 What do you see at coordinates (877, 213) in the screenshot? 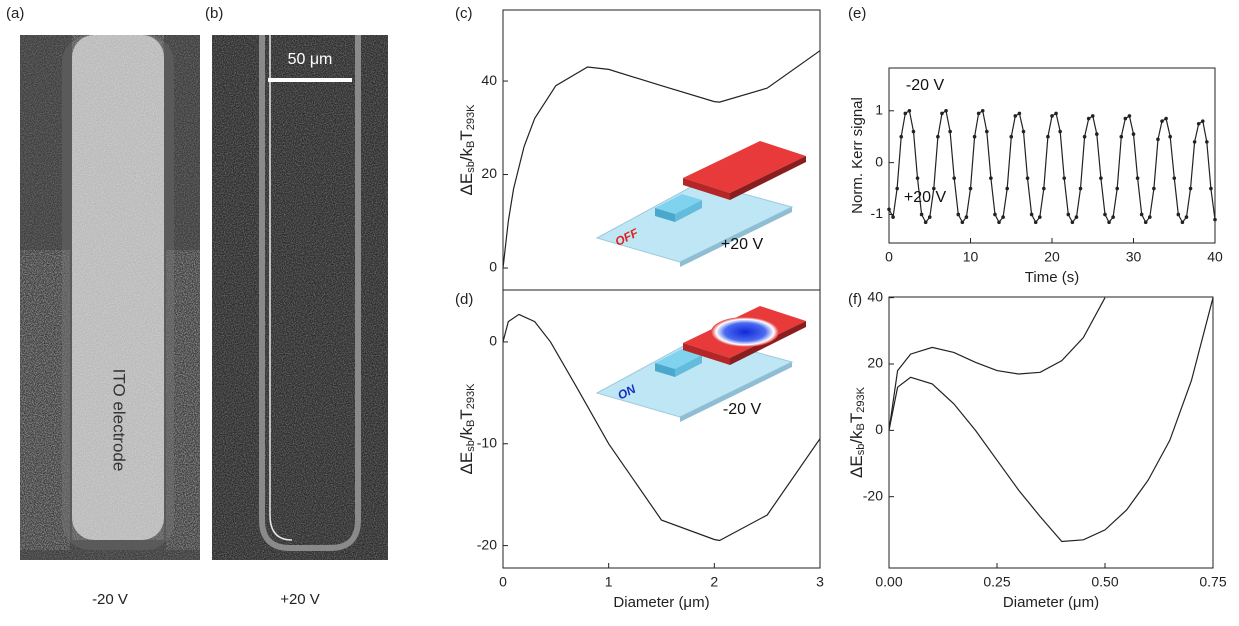
I see `y-tick-label: -1` at bounding box center [877, 213].